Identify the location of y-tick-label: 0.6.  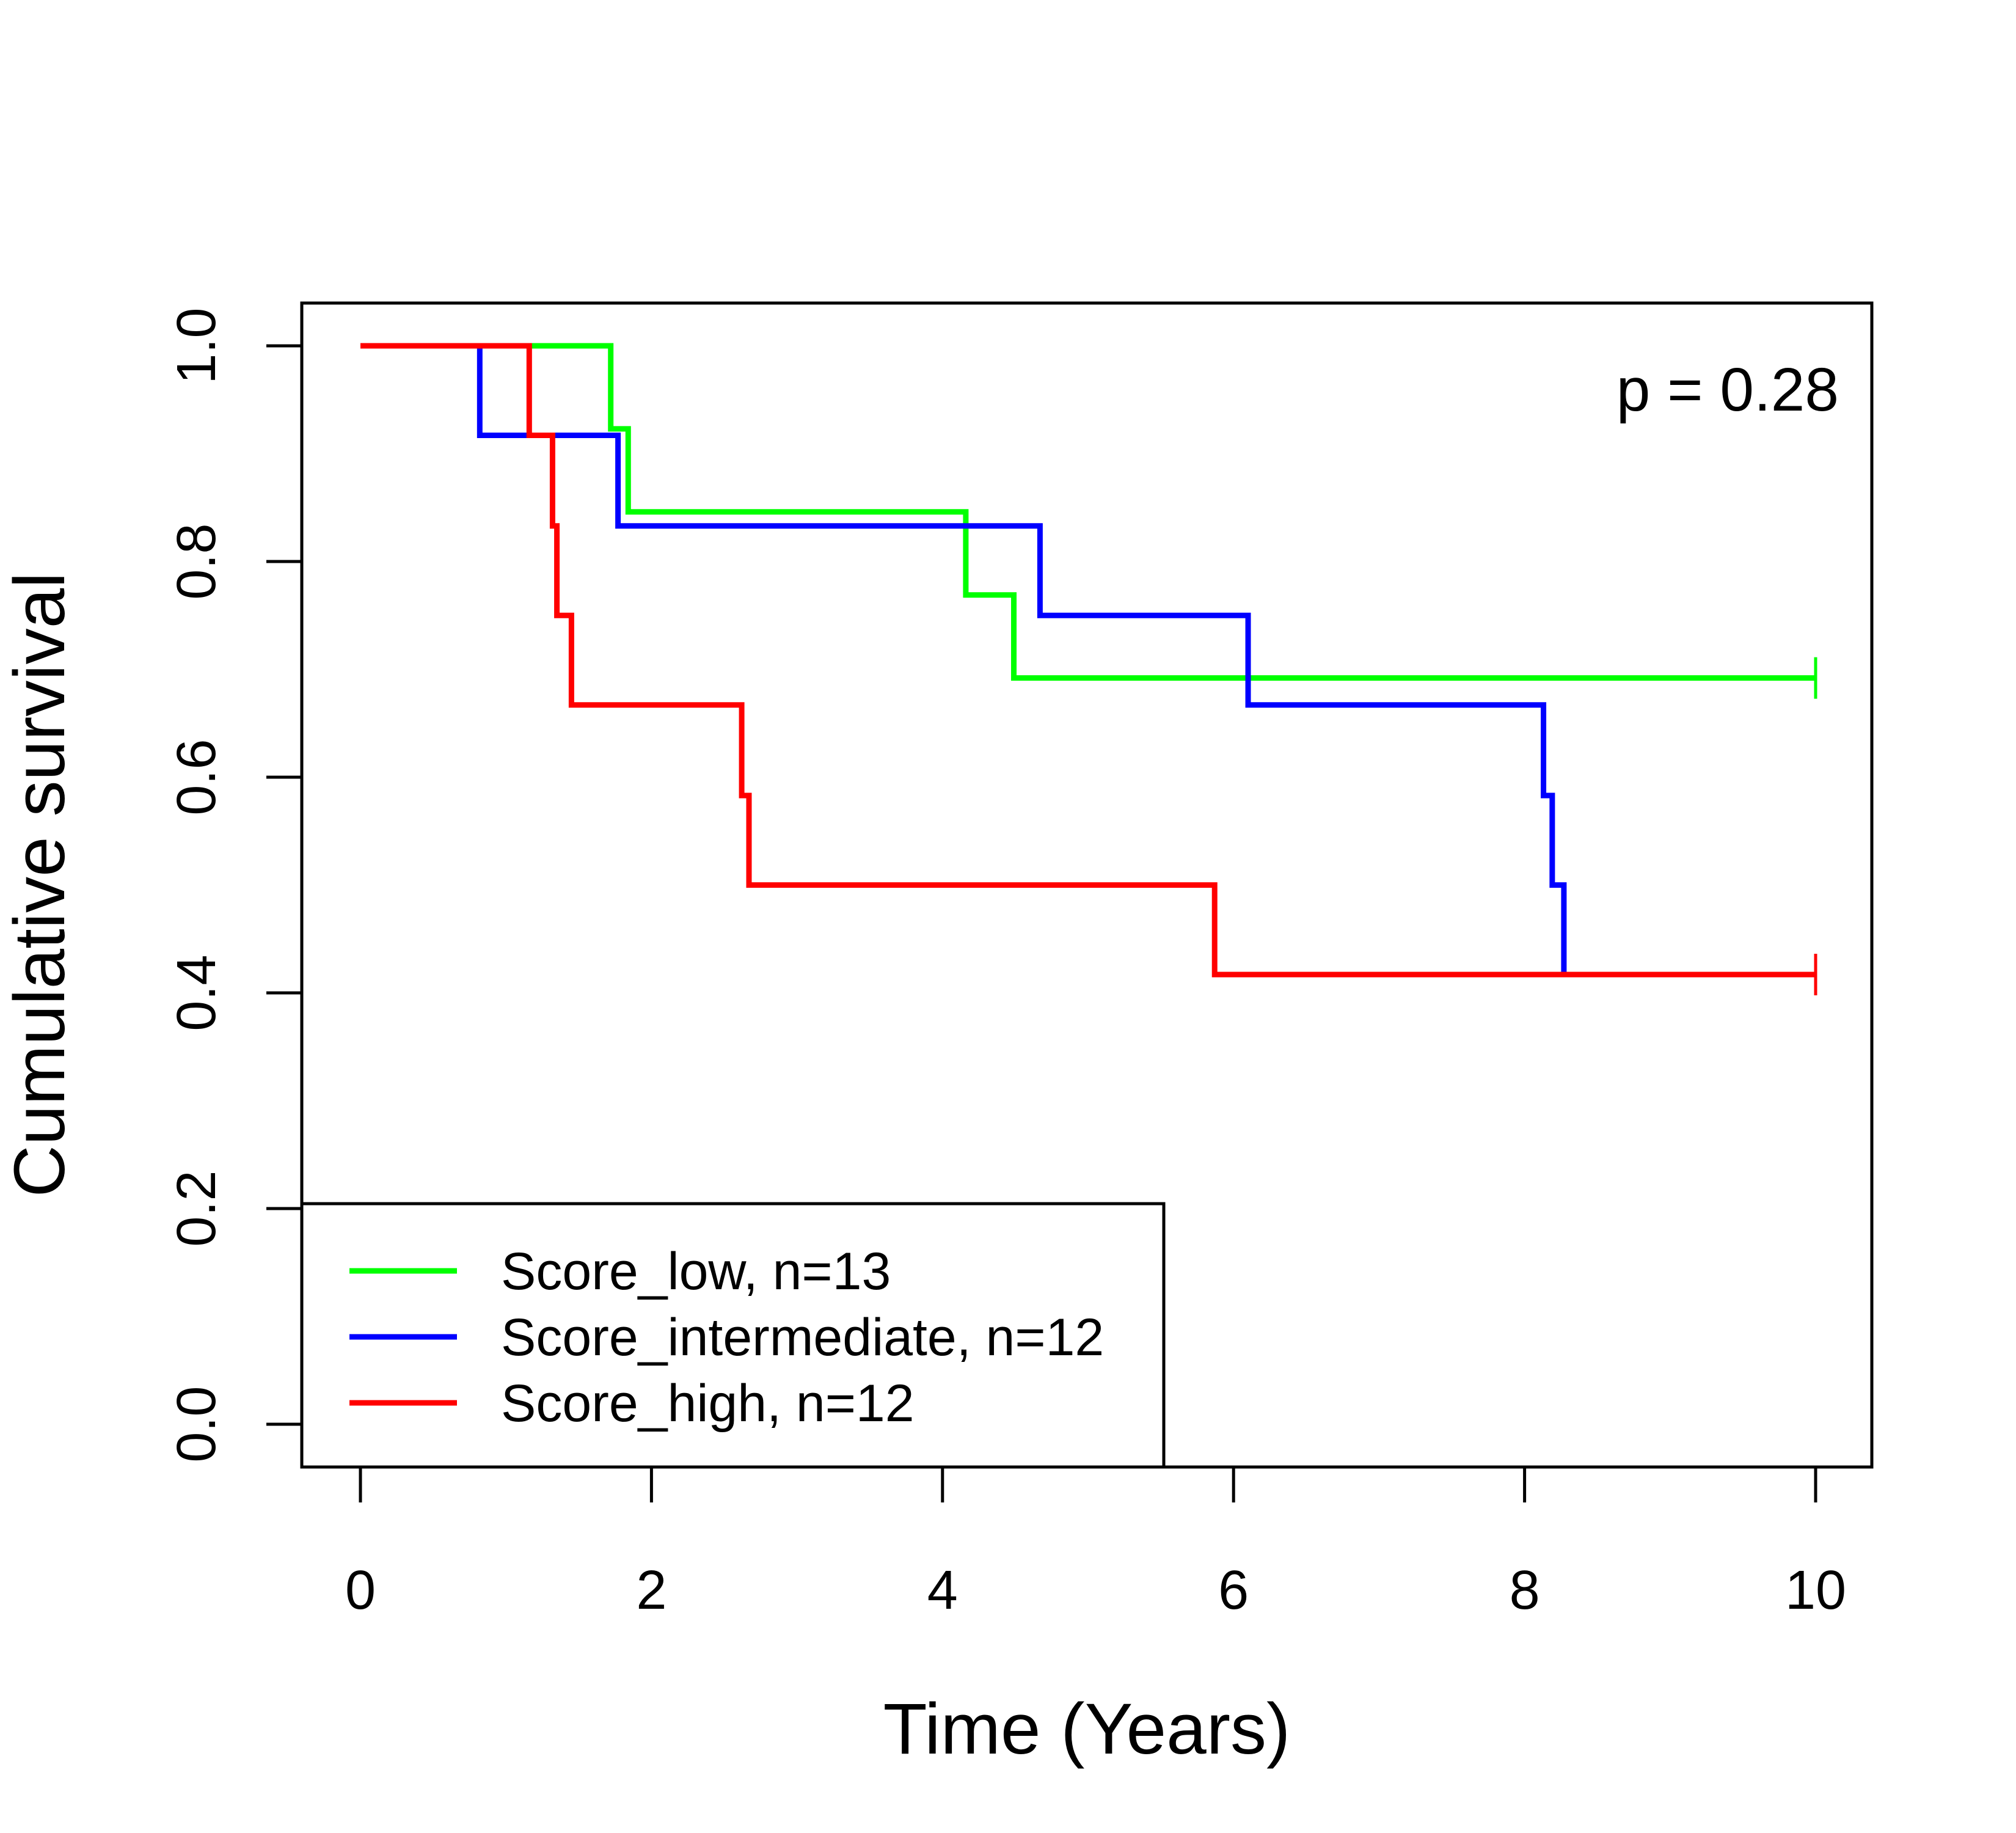
(197, 777).